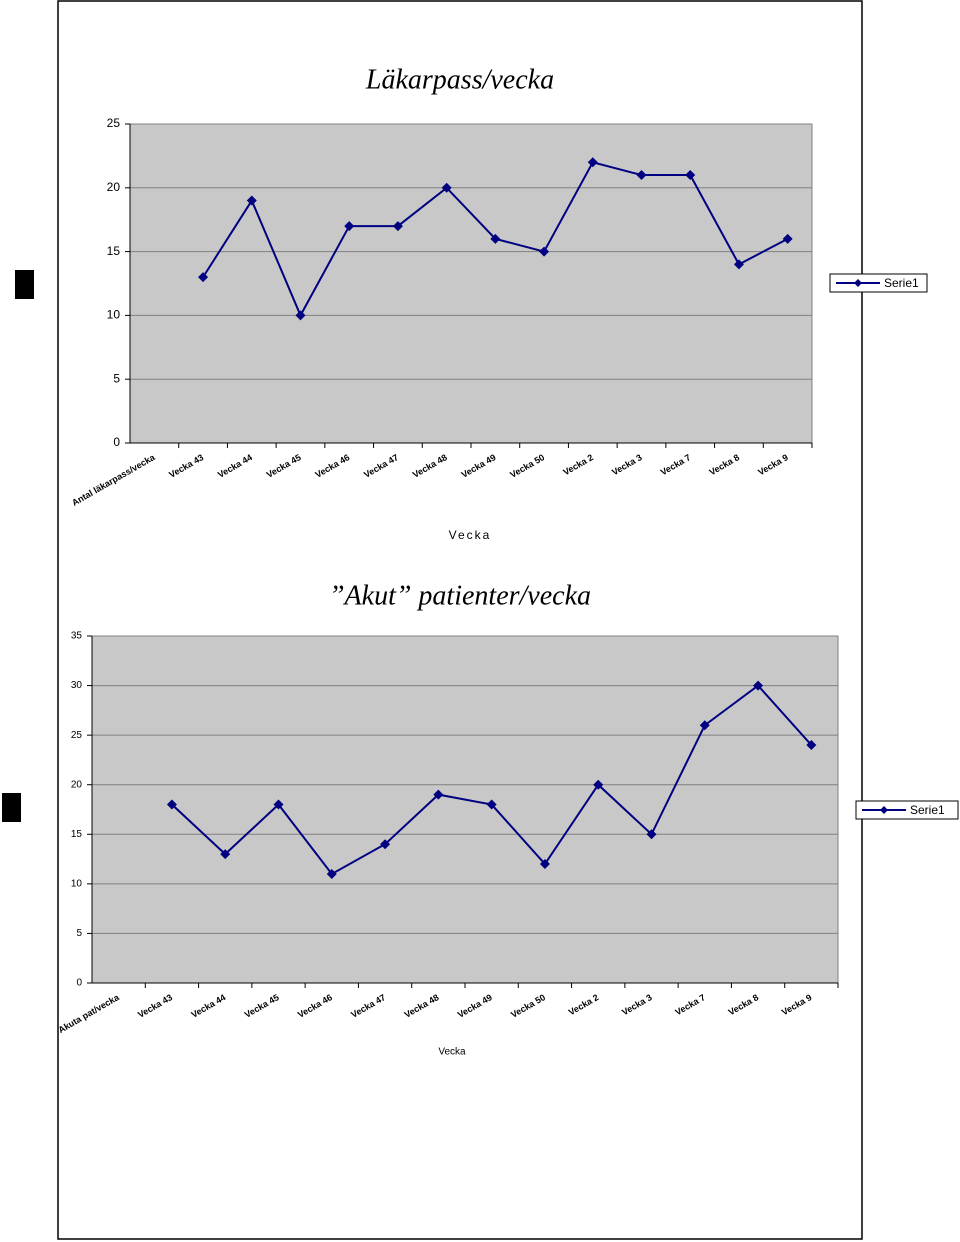 This screenshot has height=1242, width=960. I want to click on chart-title: Läkarpass/vecka, so click(459, 79).